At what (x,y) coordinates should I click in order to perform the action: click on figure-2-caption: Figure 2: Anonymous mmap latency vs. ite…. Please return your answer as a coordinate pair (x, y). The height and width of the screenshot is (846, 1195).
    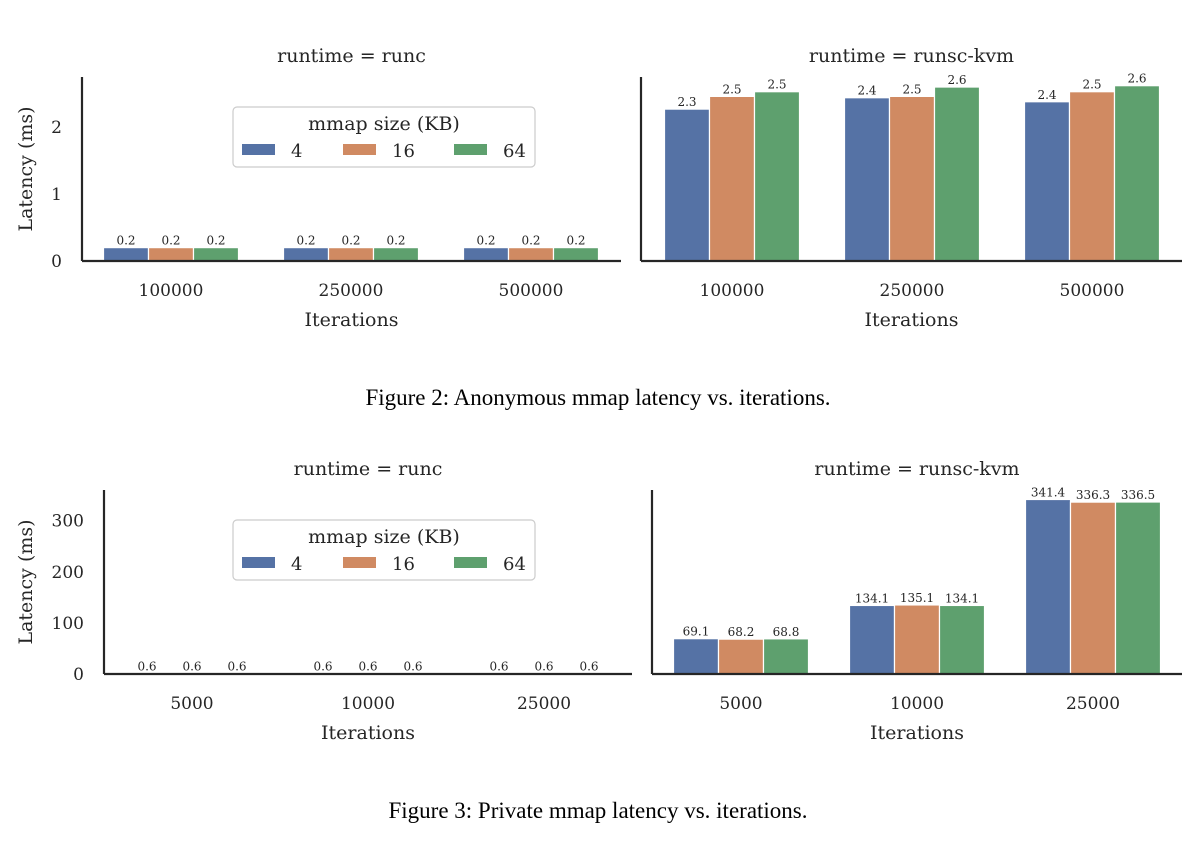
    Looking at the image, I should click on (597, 397).